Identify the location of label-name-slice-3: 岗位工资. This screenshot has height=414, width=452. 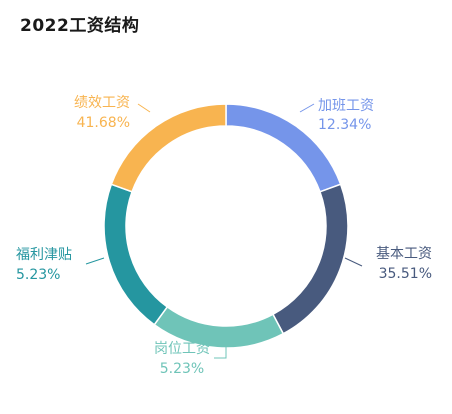
(182, 349).